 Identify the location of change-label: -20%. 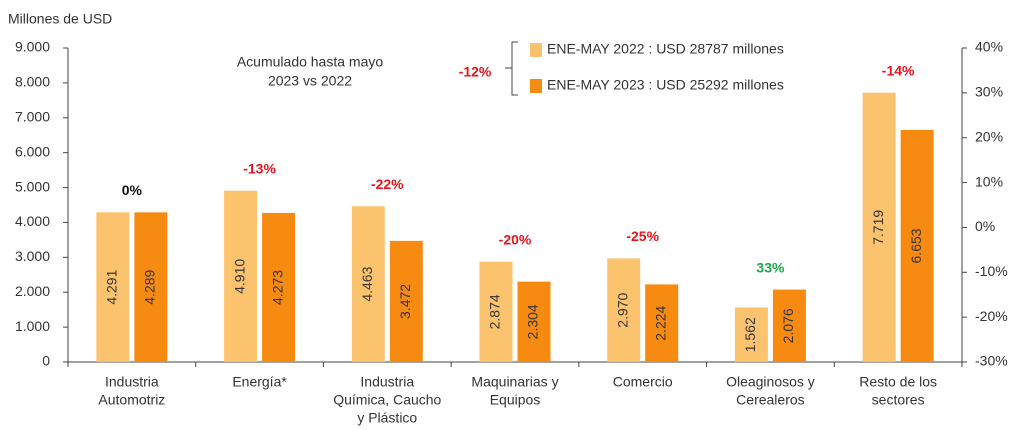
(515, 239).